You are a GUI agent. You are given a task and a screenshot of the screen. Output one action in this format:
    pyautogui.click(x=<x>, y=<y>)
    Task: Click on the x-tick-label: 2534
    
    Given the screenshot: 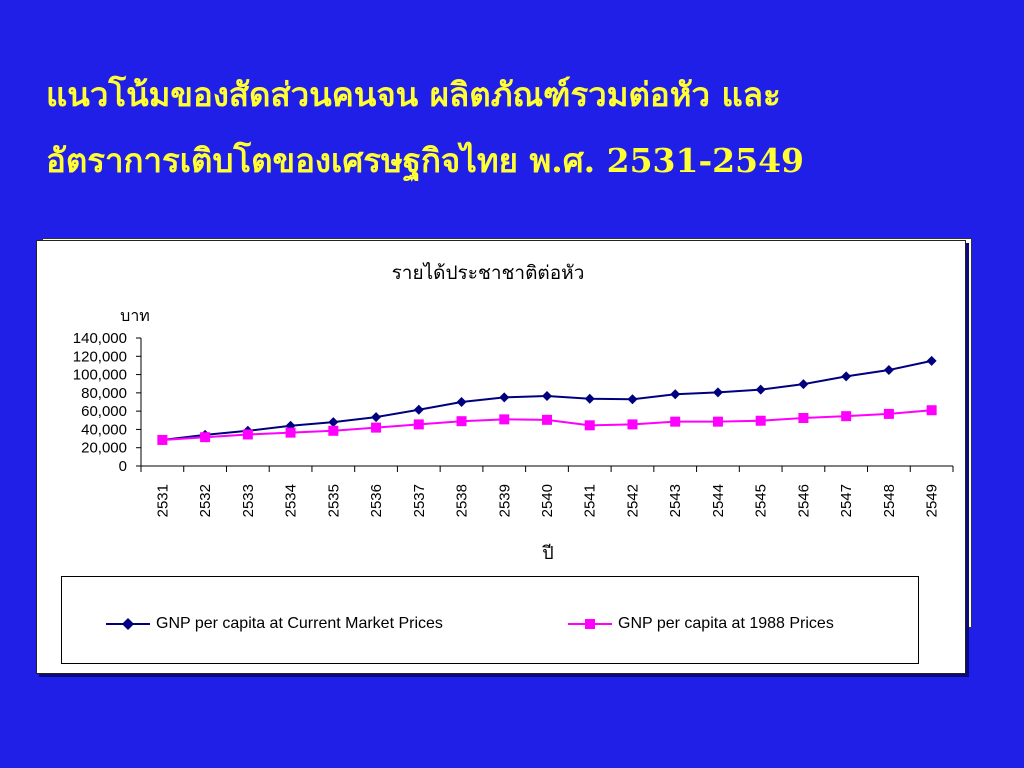 What is the action you would take?
    pyautogui.click(x=291, y=500)
    